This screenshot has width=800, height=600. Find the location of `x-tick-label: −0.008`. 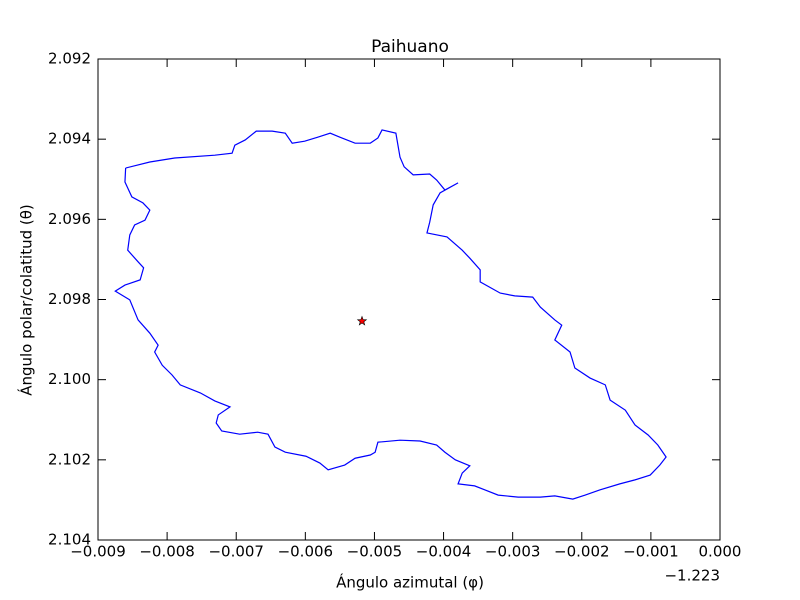

x-tick-label: −0.008 is located at coordinates (167, 552).